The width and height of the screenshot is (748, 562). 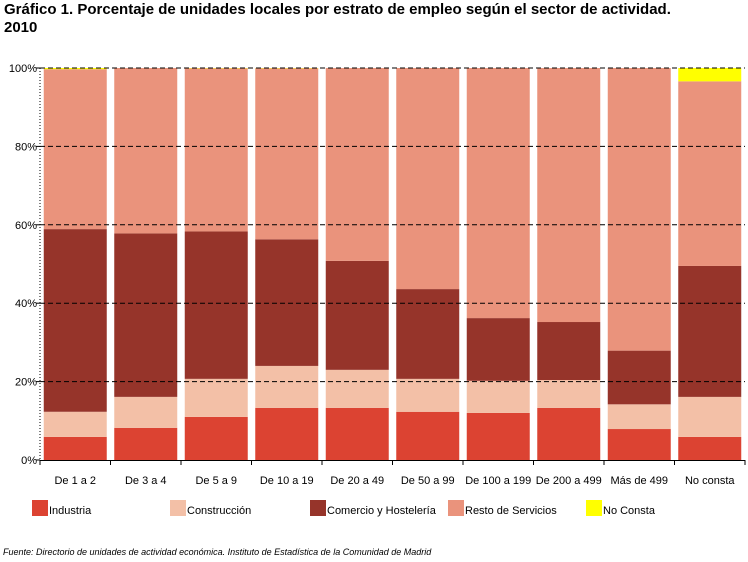 I want to click on x-tick-label-7: De 100 a 199, so click(x=498, y=481).